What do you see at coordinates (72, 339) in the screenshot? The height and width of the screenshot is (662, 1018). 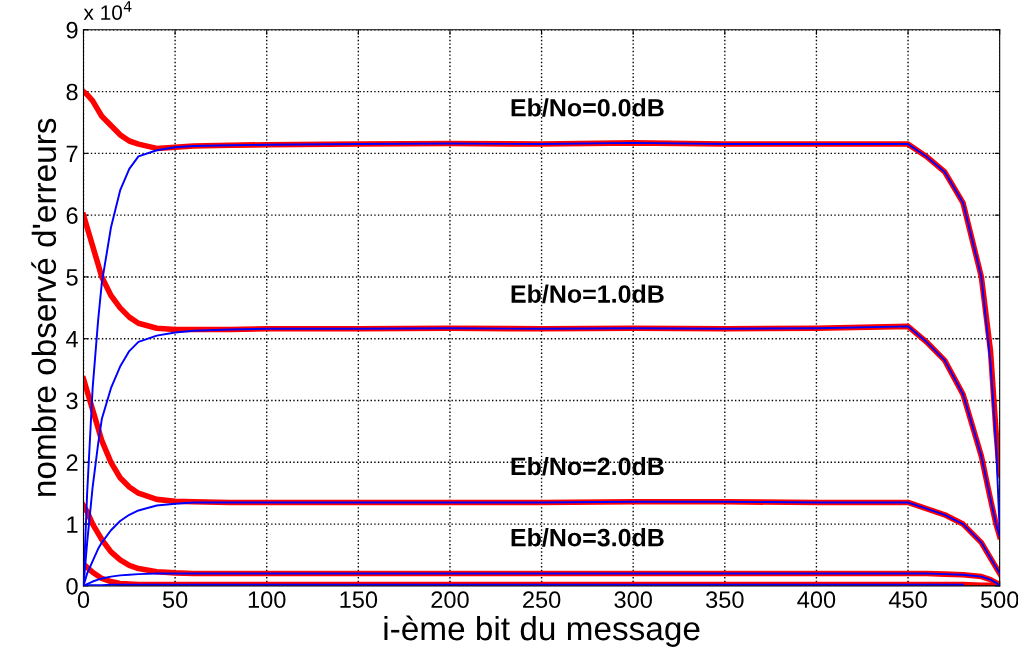 I see `y-tick-label: 4` at bounding box center [72, 339].